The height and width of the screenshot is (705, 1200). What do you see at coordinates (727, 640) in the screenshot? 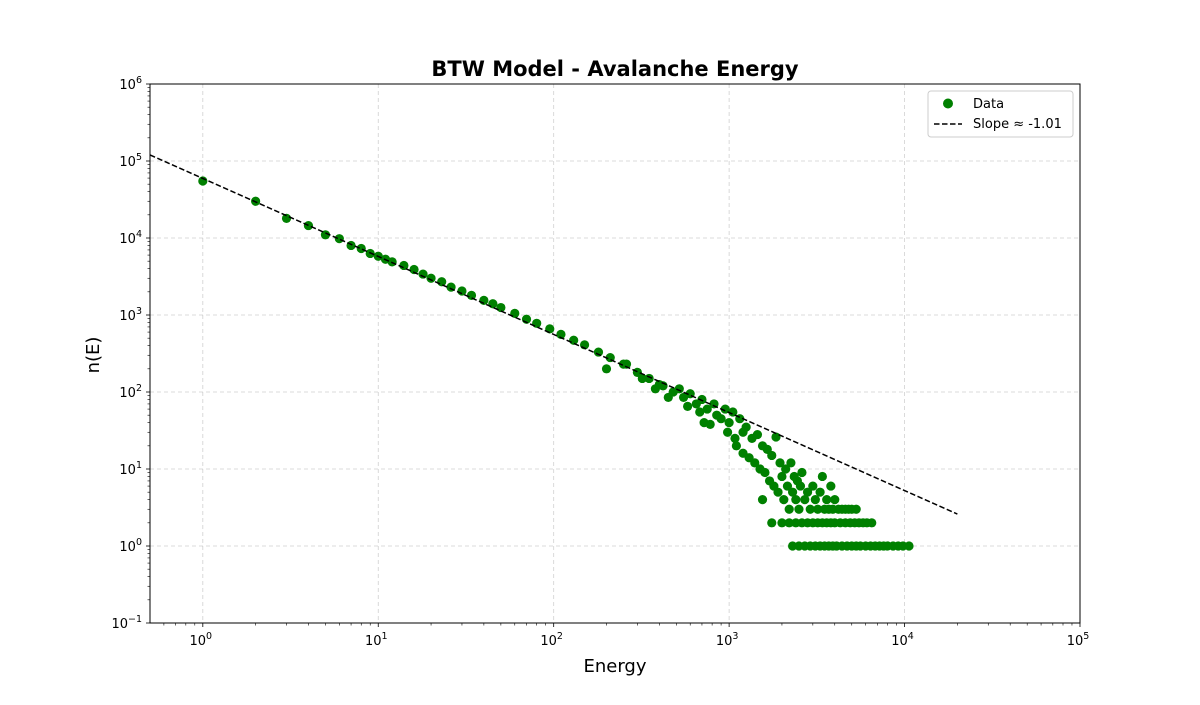
I see `x-tick-label: 10³` at bounding box center [727, 640].